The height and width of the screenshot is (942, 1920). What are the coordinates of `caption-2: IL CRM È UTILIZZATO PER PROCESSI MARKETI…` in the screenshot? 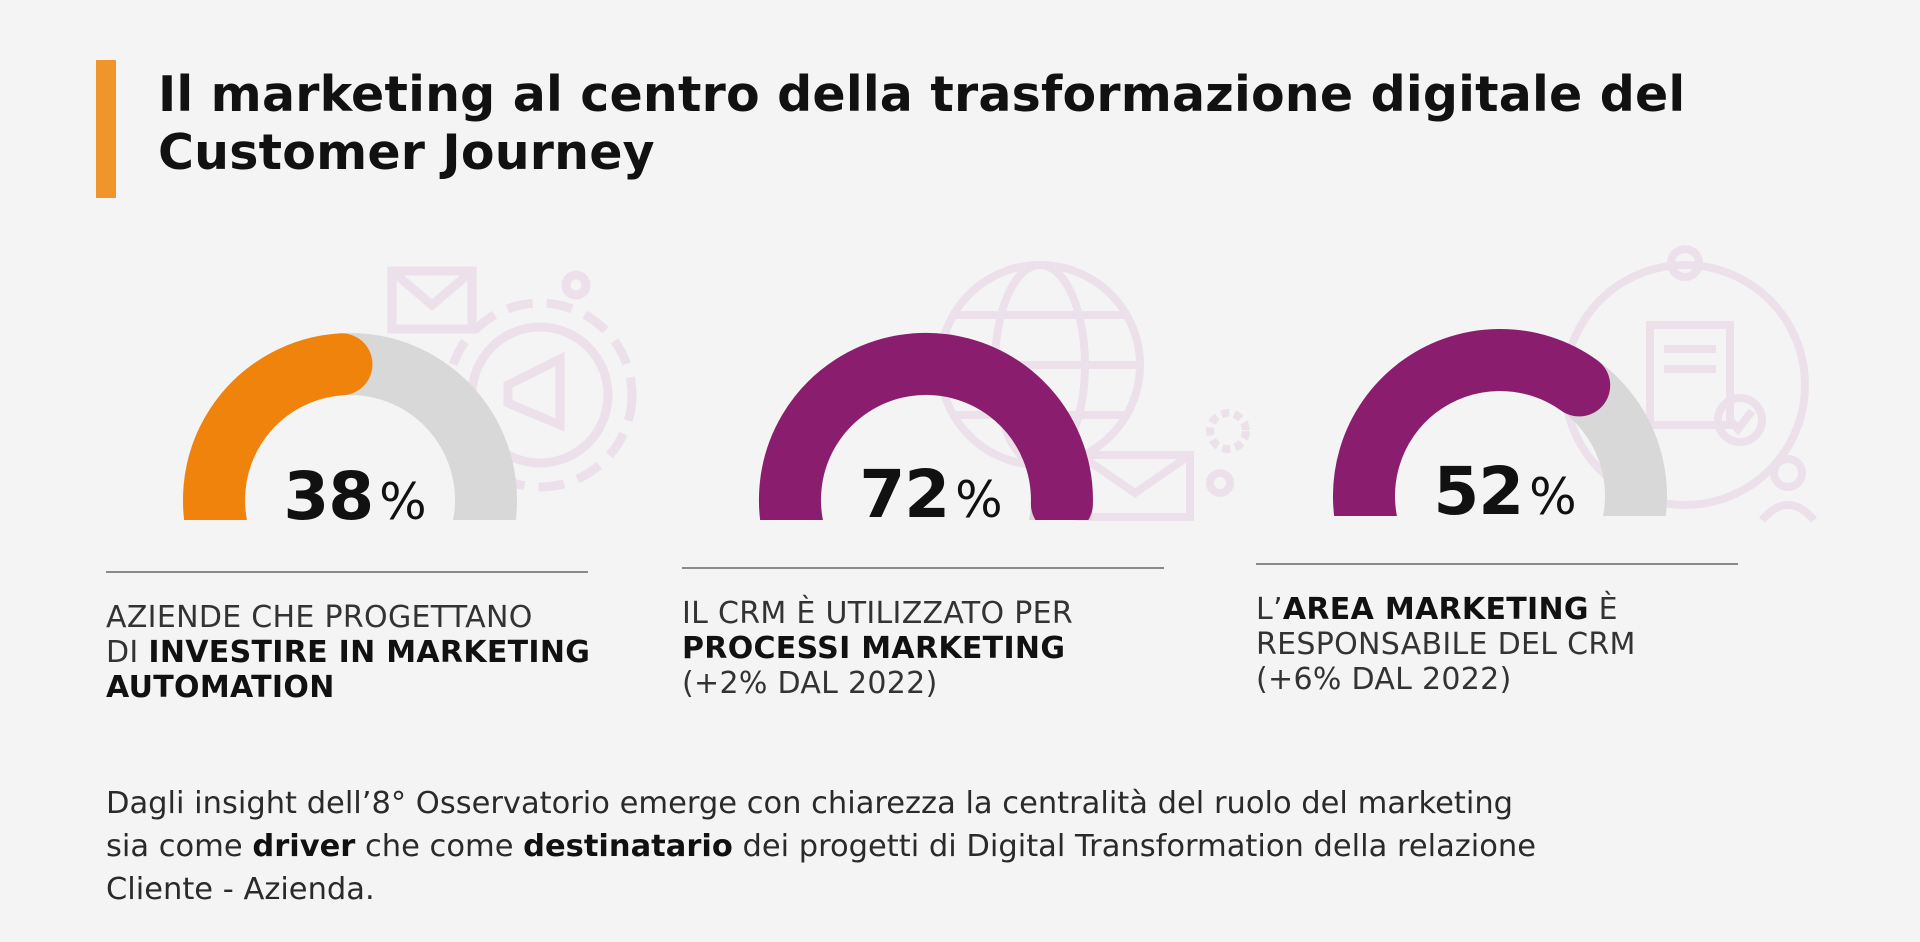 It's located at (877, 648).